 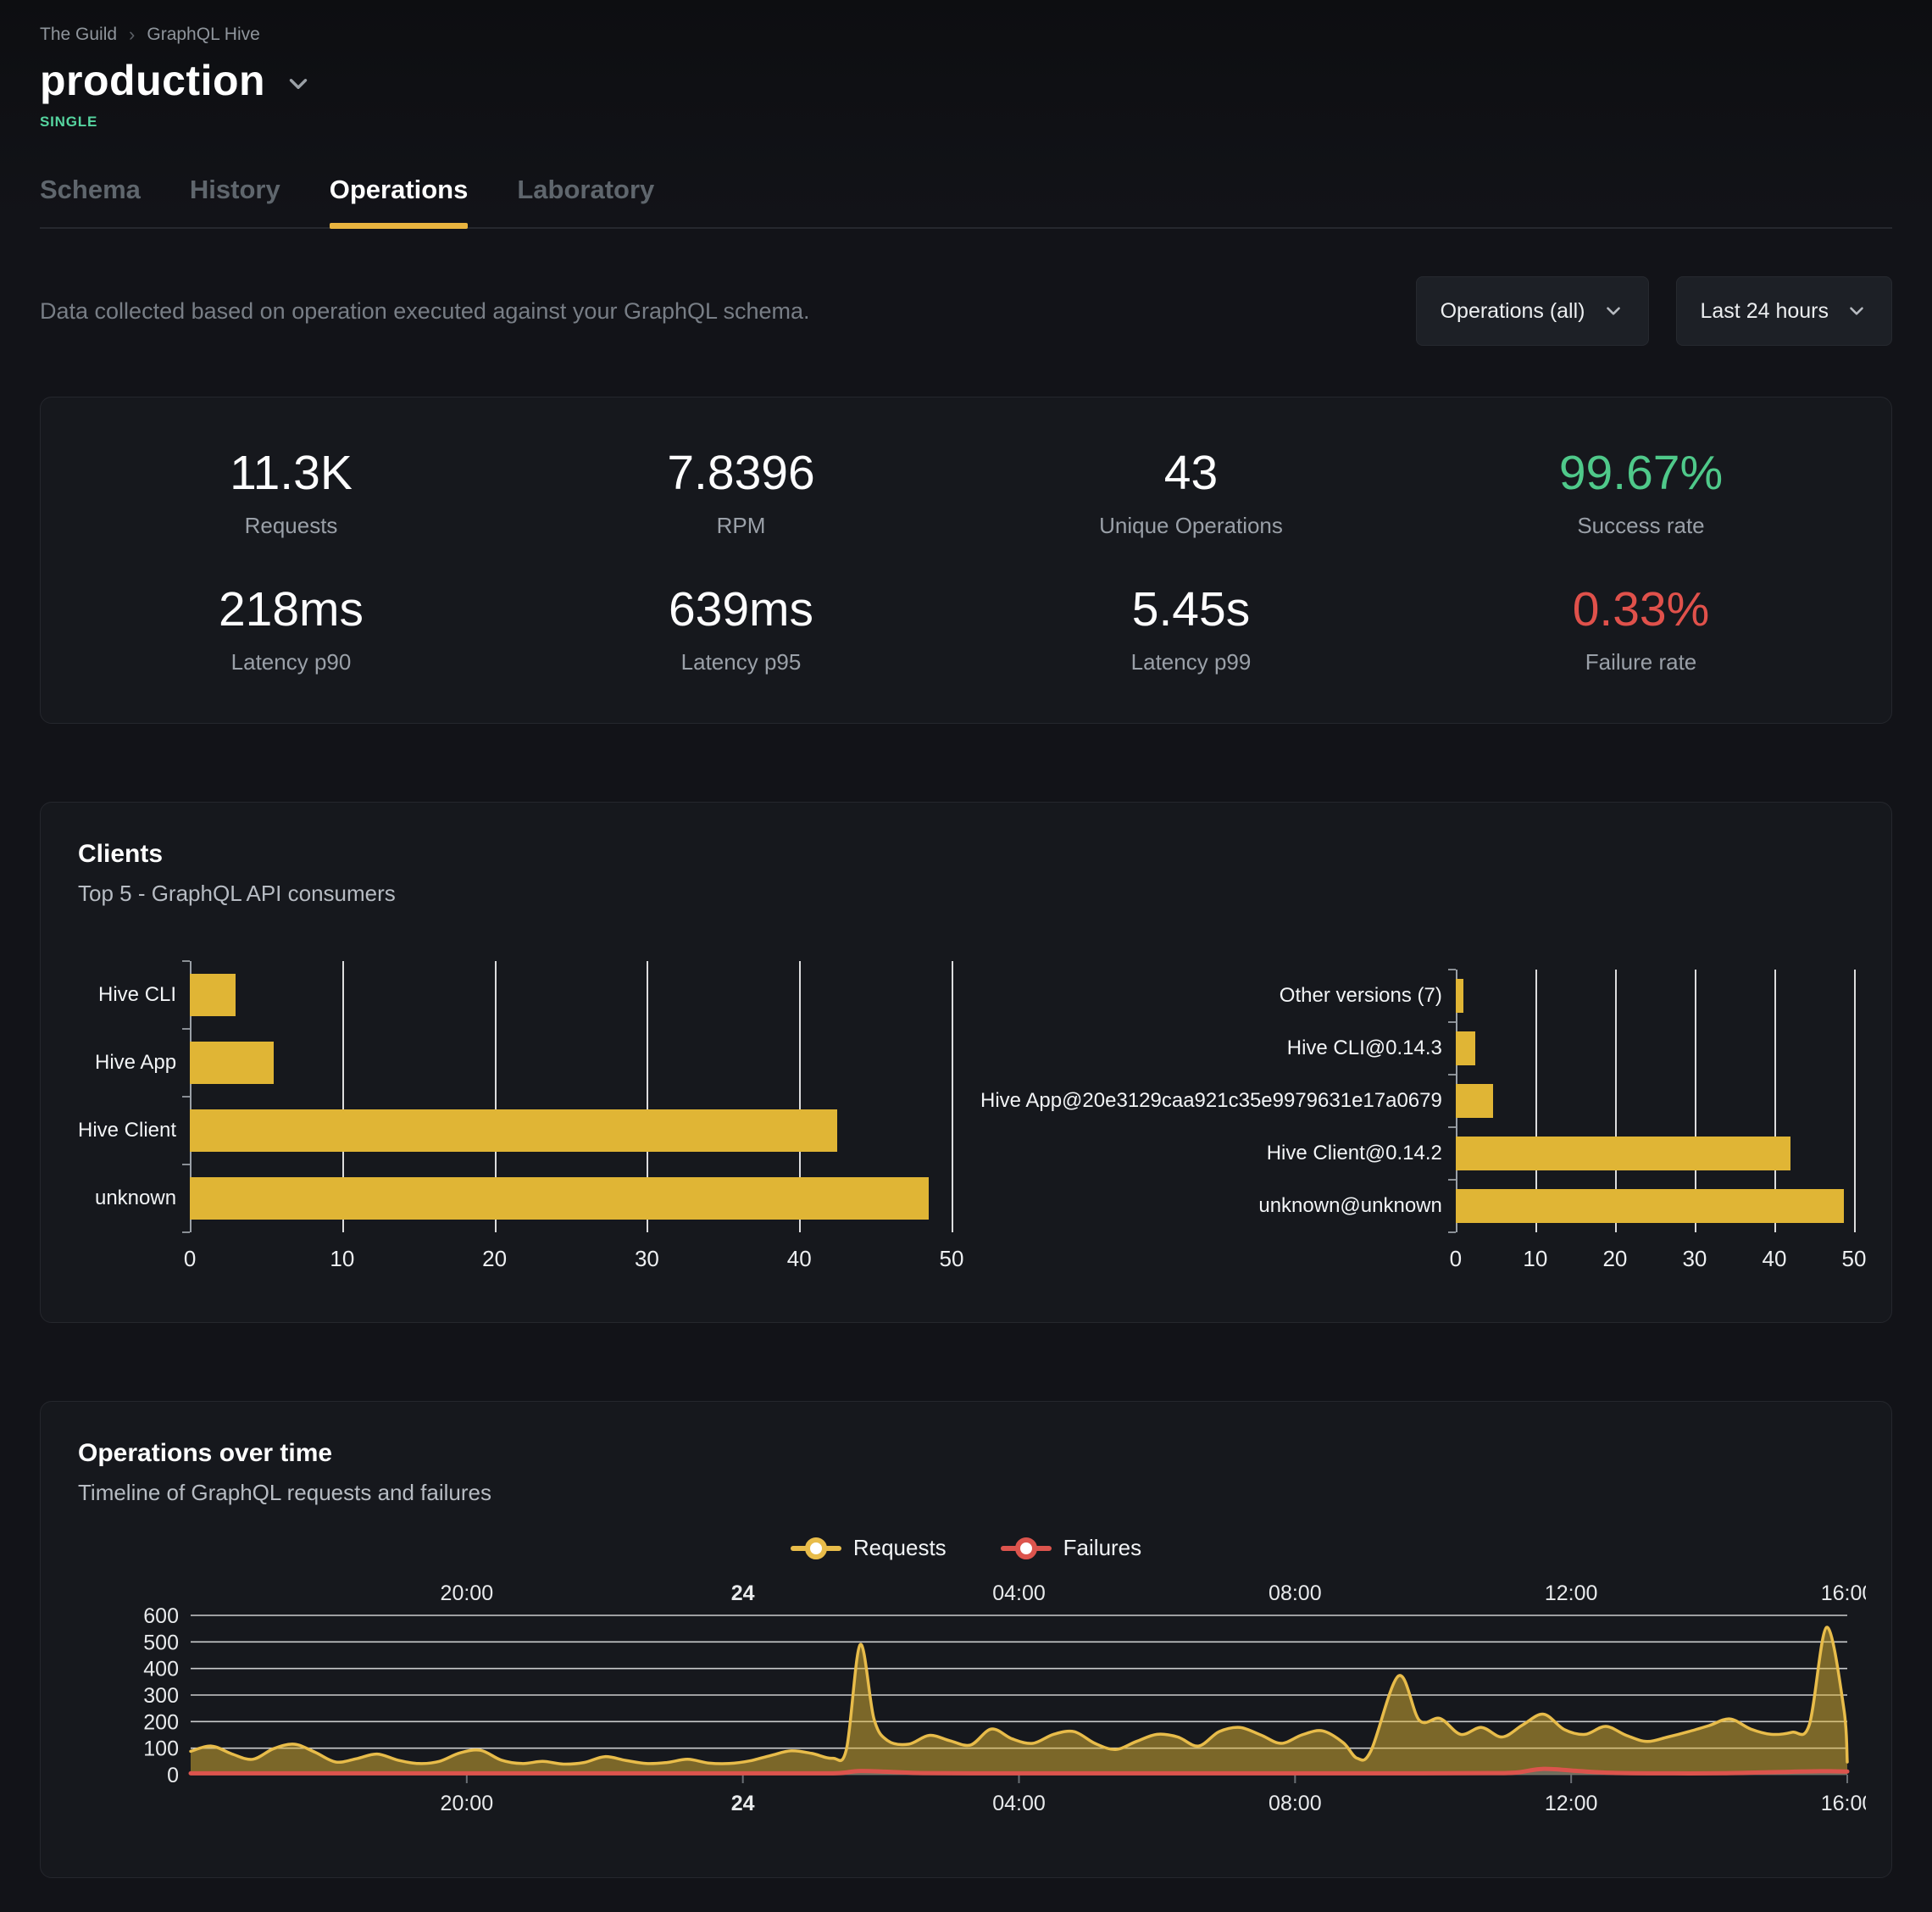 I want to click on clients-title: Clients, so click(x=121, y=854).